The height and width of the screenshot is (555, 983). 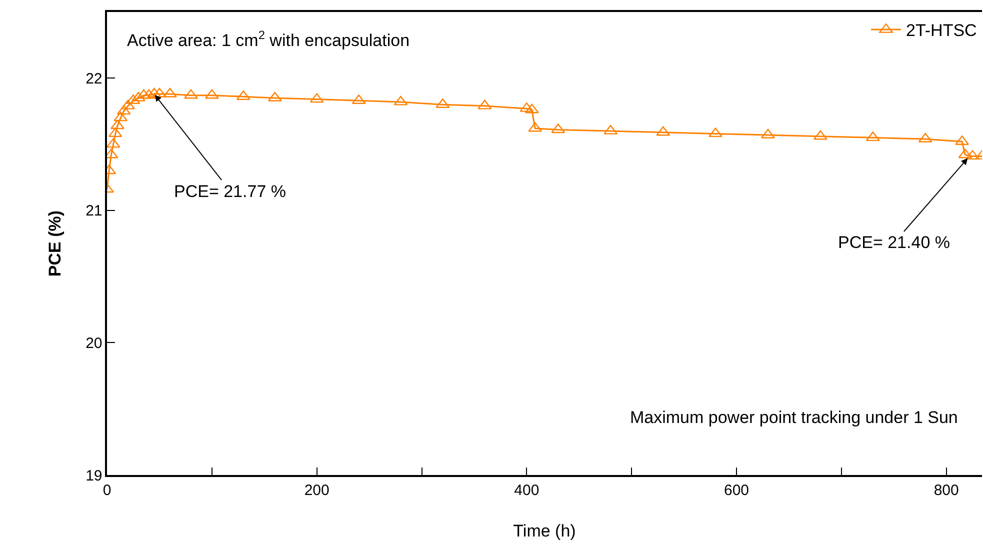 I want to click on annotation: Active area: 1 cm$^{2}$ with encapsulation, so click(x=268, y=39).